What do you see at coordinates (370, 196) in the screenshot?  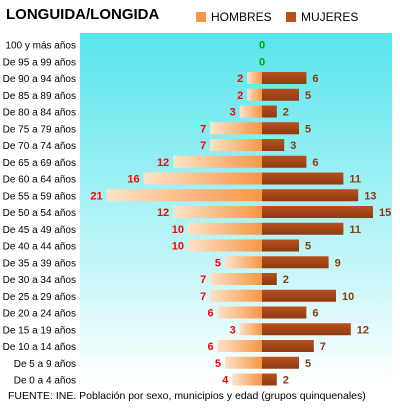 I see `value-label-mujeres: 13` at bounding box center [370, 196].